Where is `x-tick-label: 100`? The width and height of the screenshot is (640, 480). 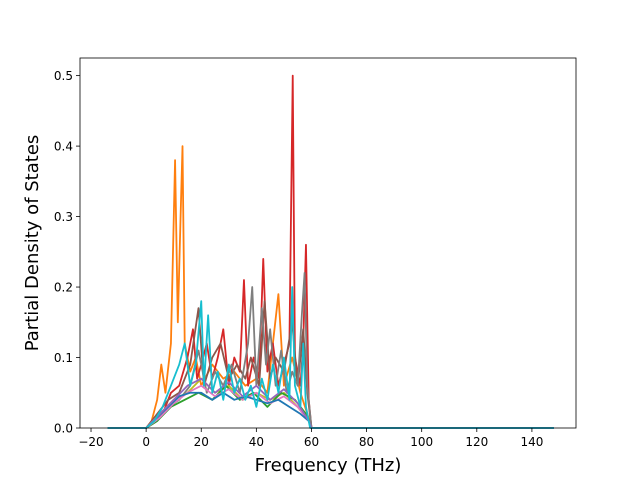 x-tick-label: 100 is located at coordinates (421, 442).